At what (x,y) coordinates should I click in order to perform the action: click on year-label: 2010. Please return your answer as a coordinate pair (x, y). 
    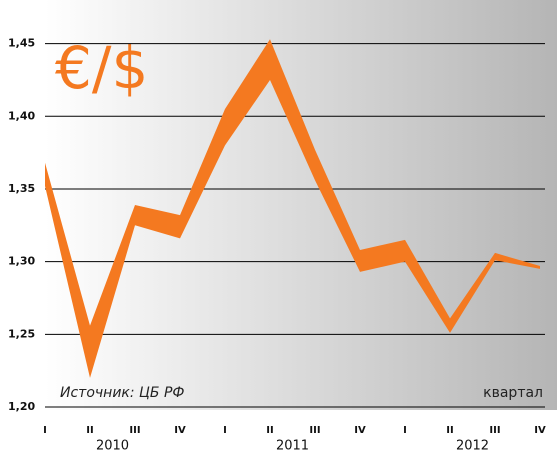
    Looking at the image, I should click on (112, 445).